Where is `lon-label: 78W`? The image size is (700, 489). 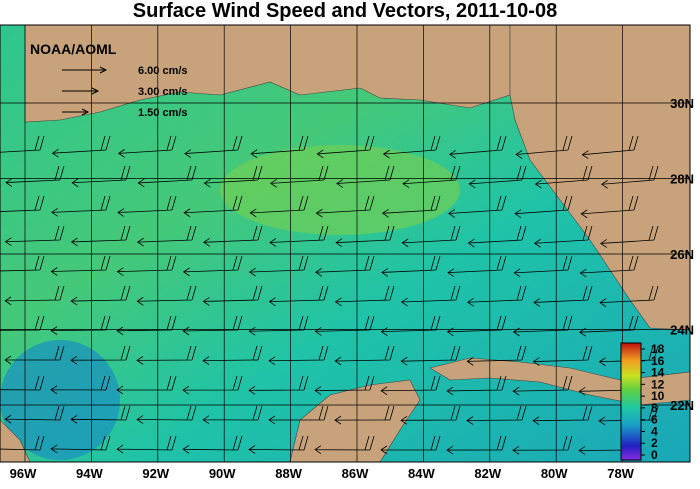
lon-label: 78W is located at coordinates (620, 473).